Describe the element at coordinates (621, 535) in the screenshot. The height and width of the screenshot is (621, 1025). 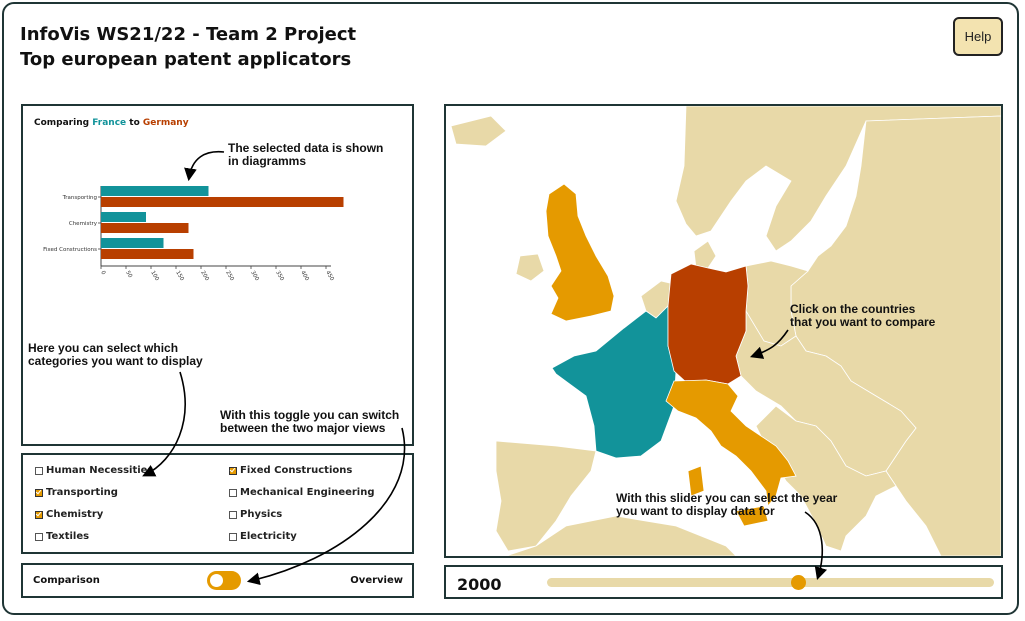
I see `country-north-africa` at that location.